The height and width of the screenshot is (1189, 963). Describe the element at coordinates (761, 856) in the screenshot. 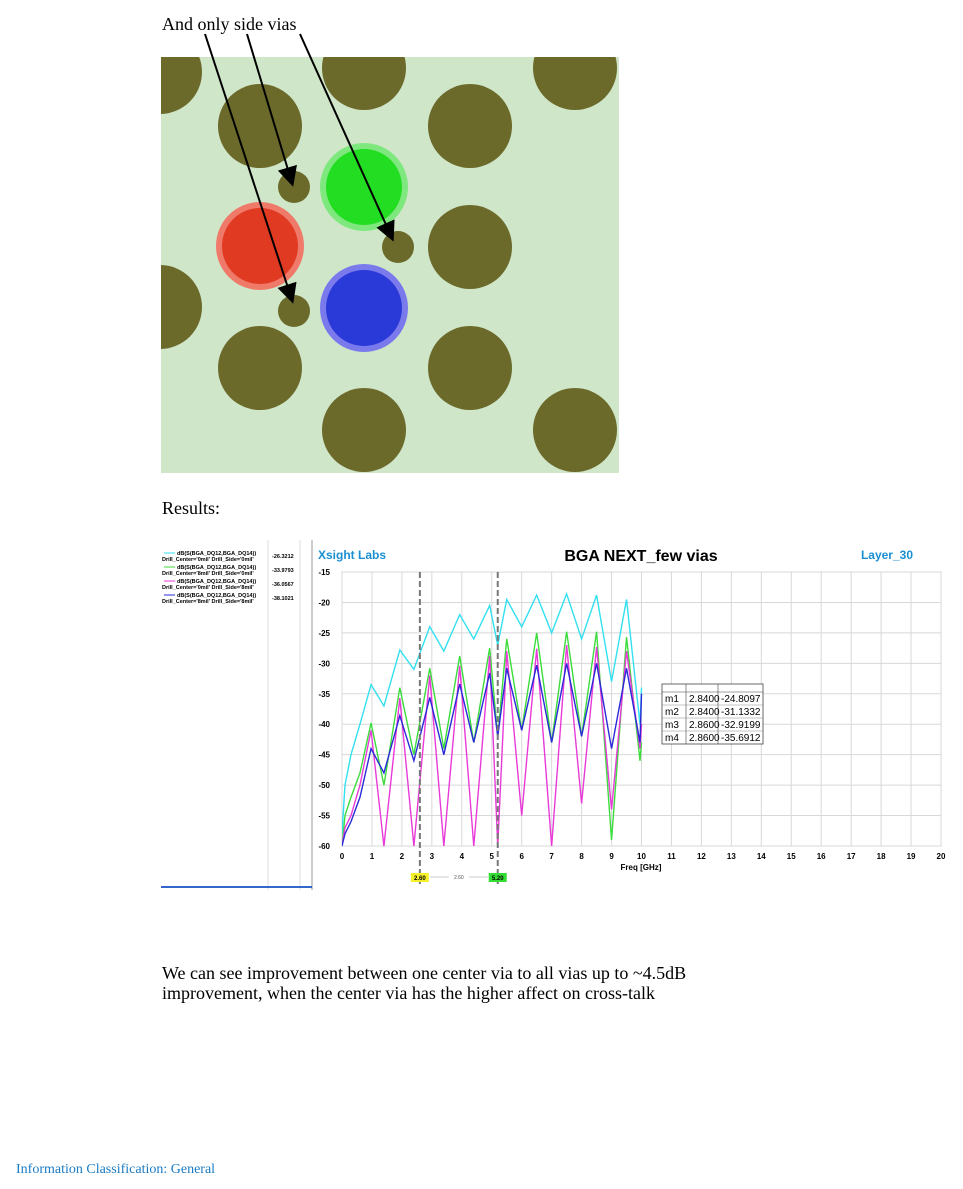

I see `x-tick-label: 14` at that location.